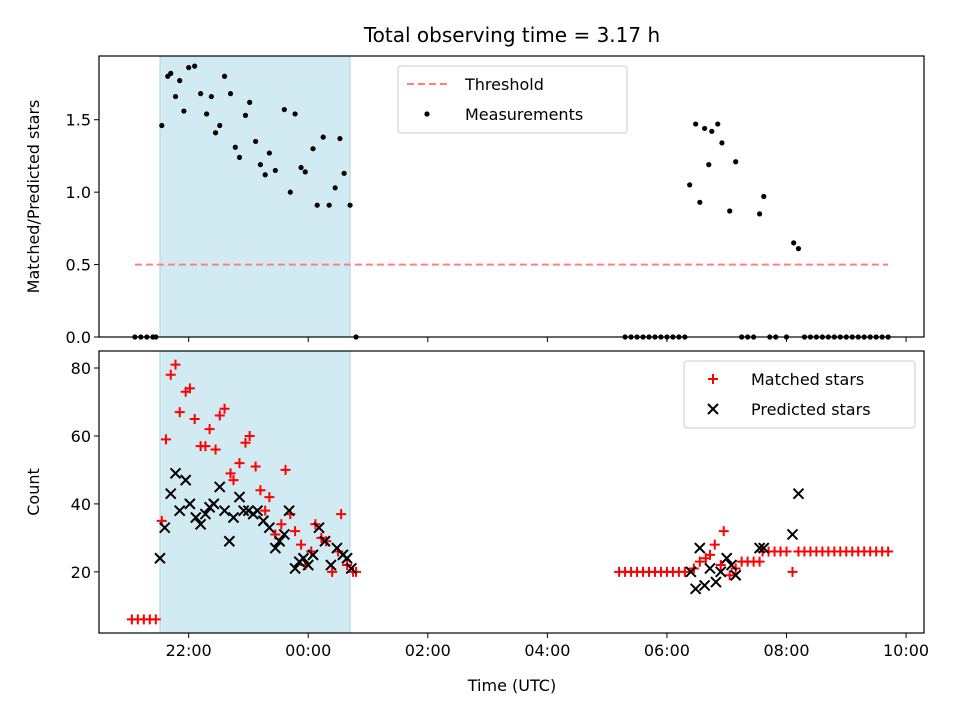 This screenshot has height=720, width=960. Describe the element at coordinates (33, 197) in the screenshot. I see `y-axis-label: Matched/Predicted stars` at that location.